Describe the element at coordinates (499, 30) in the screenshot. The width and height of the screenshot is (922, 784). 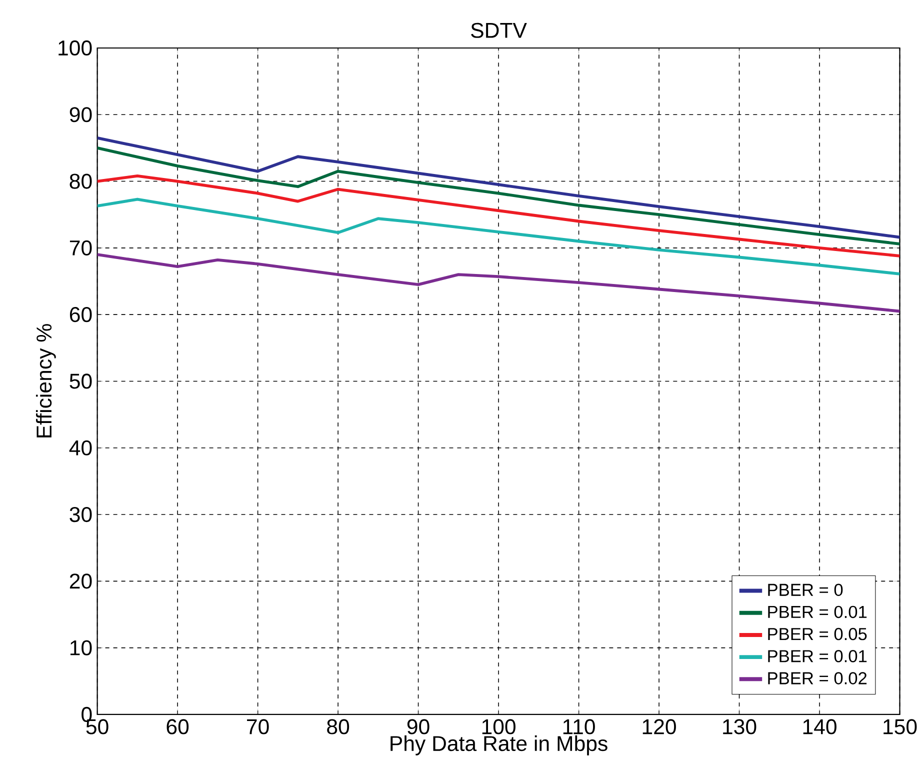
I see `chart-title: SDTV` at that location.